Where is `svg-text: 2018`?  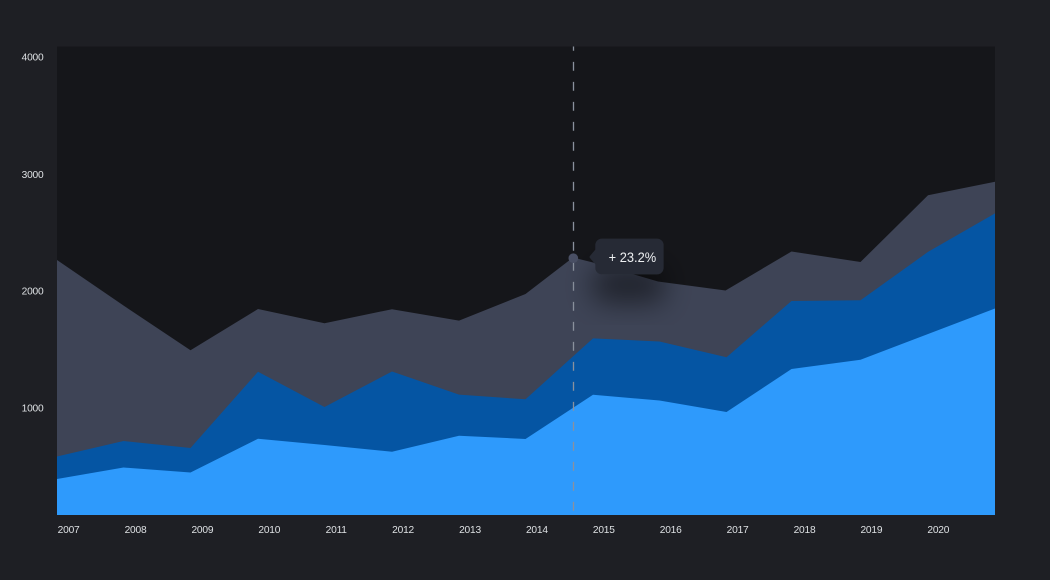 svg-text: 2018 is located at coordinates (805, 530).